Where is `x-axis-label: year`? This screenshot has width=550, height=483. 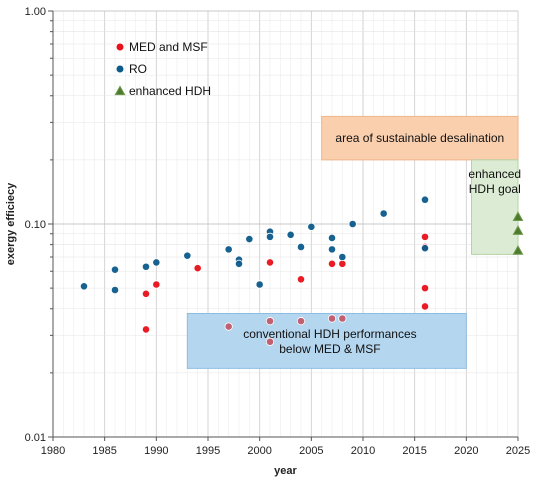
x-axis-label: year is located at coordinates (285, 471).